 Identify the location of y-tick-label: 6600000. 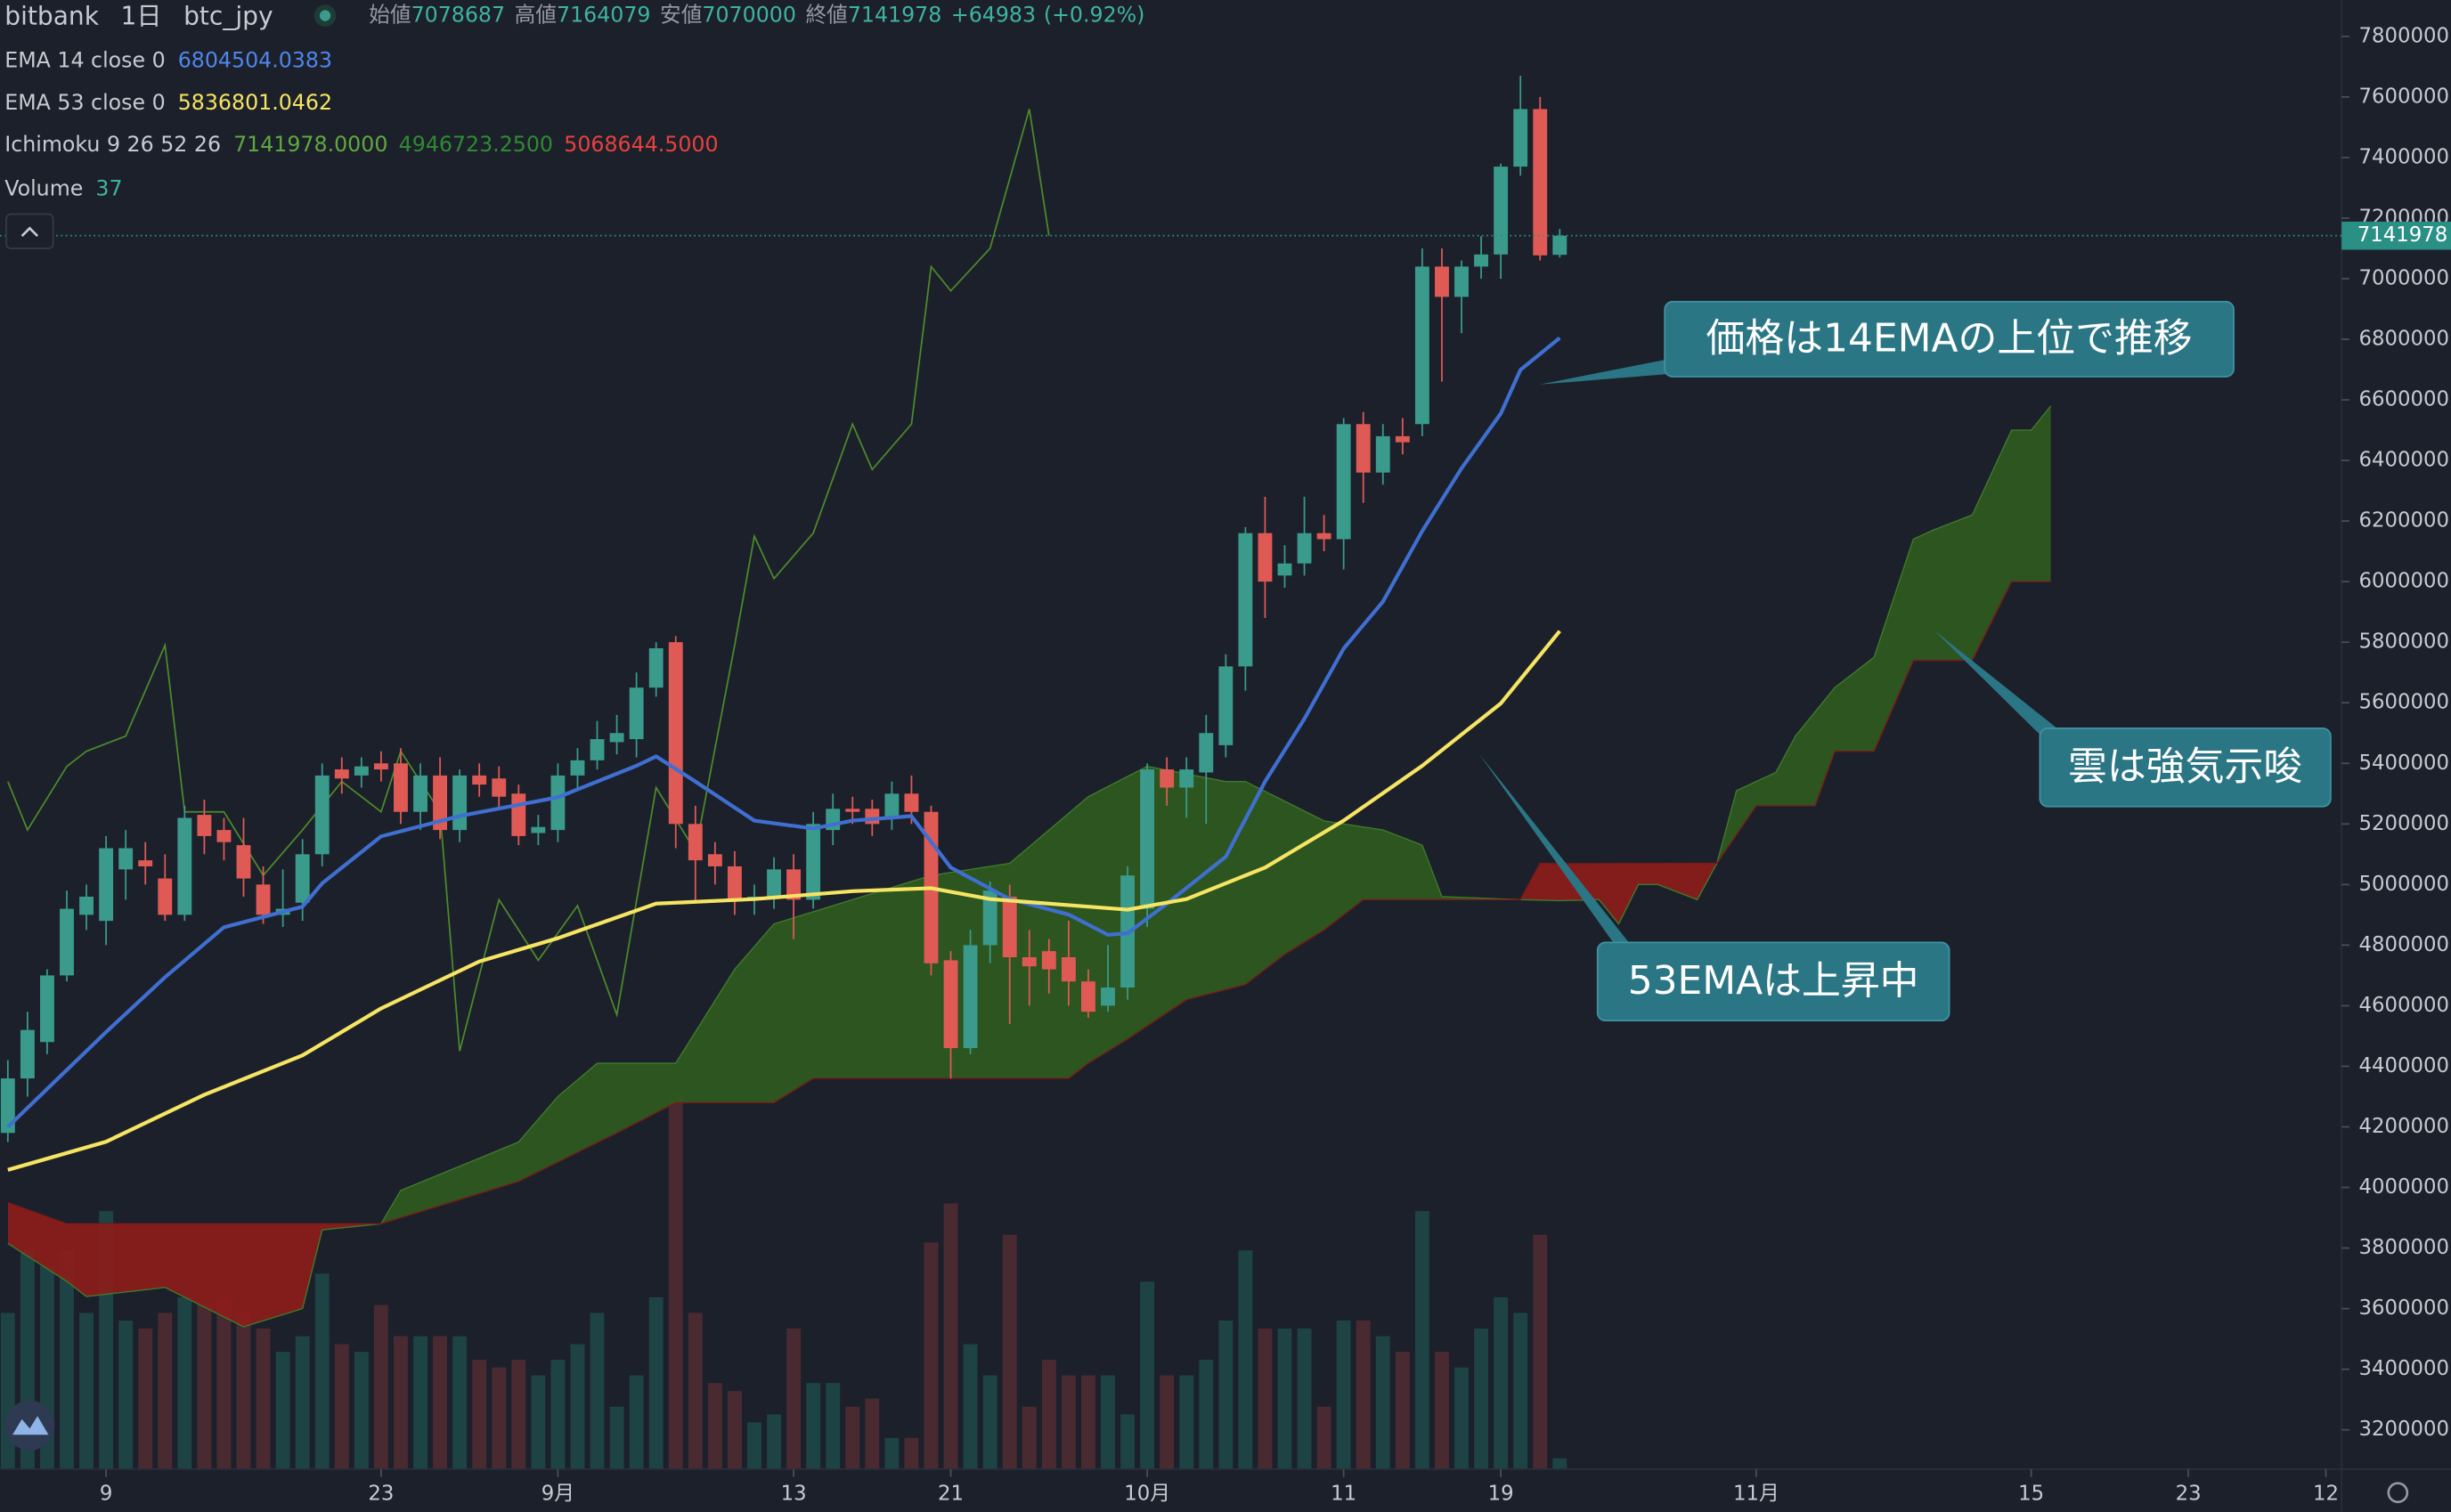
(2403, 399).